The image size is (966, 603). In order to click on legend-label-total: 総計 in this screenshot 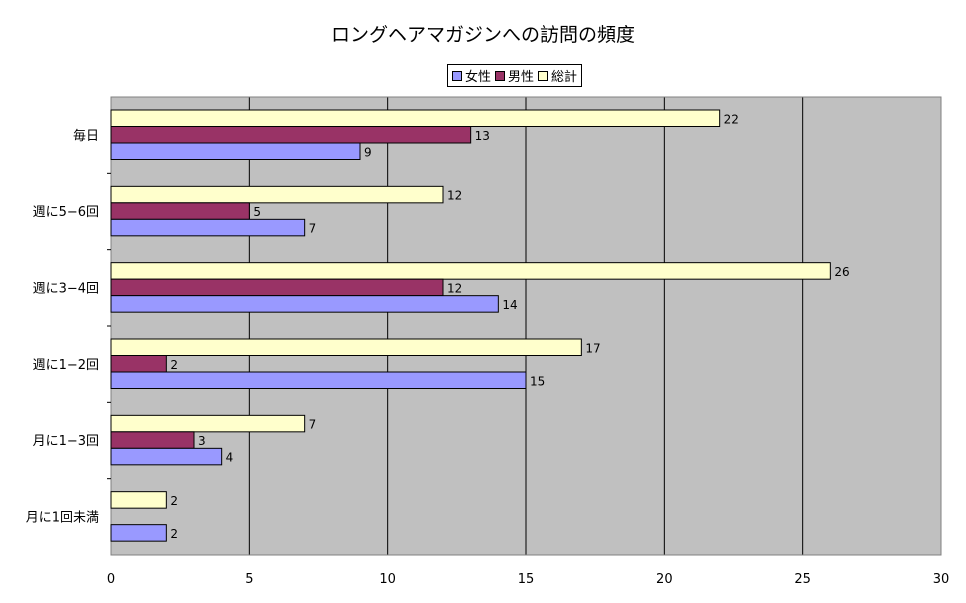, I will do `click(564, 77)`.